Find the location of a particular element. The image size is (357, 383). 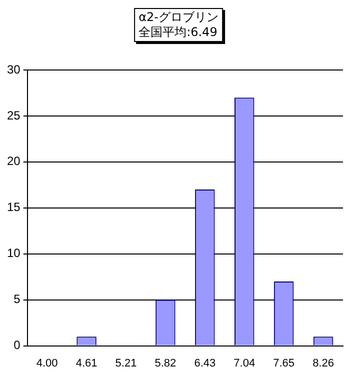

x-tick-label: 6.43 is located at coordinates (205, 363).